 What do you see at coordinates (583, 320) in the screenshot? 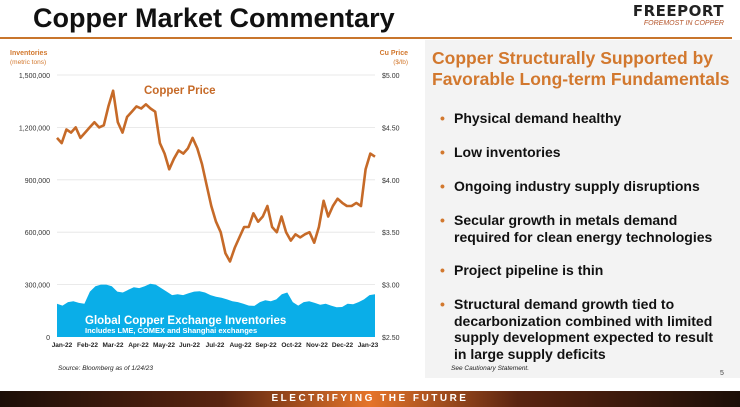
I see `bullet-line: decarbonization combined with limited` at bounding box center [583, 320].